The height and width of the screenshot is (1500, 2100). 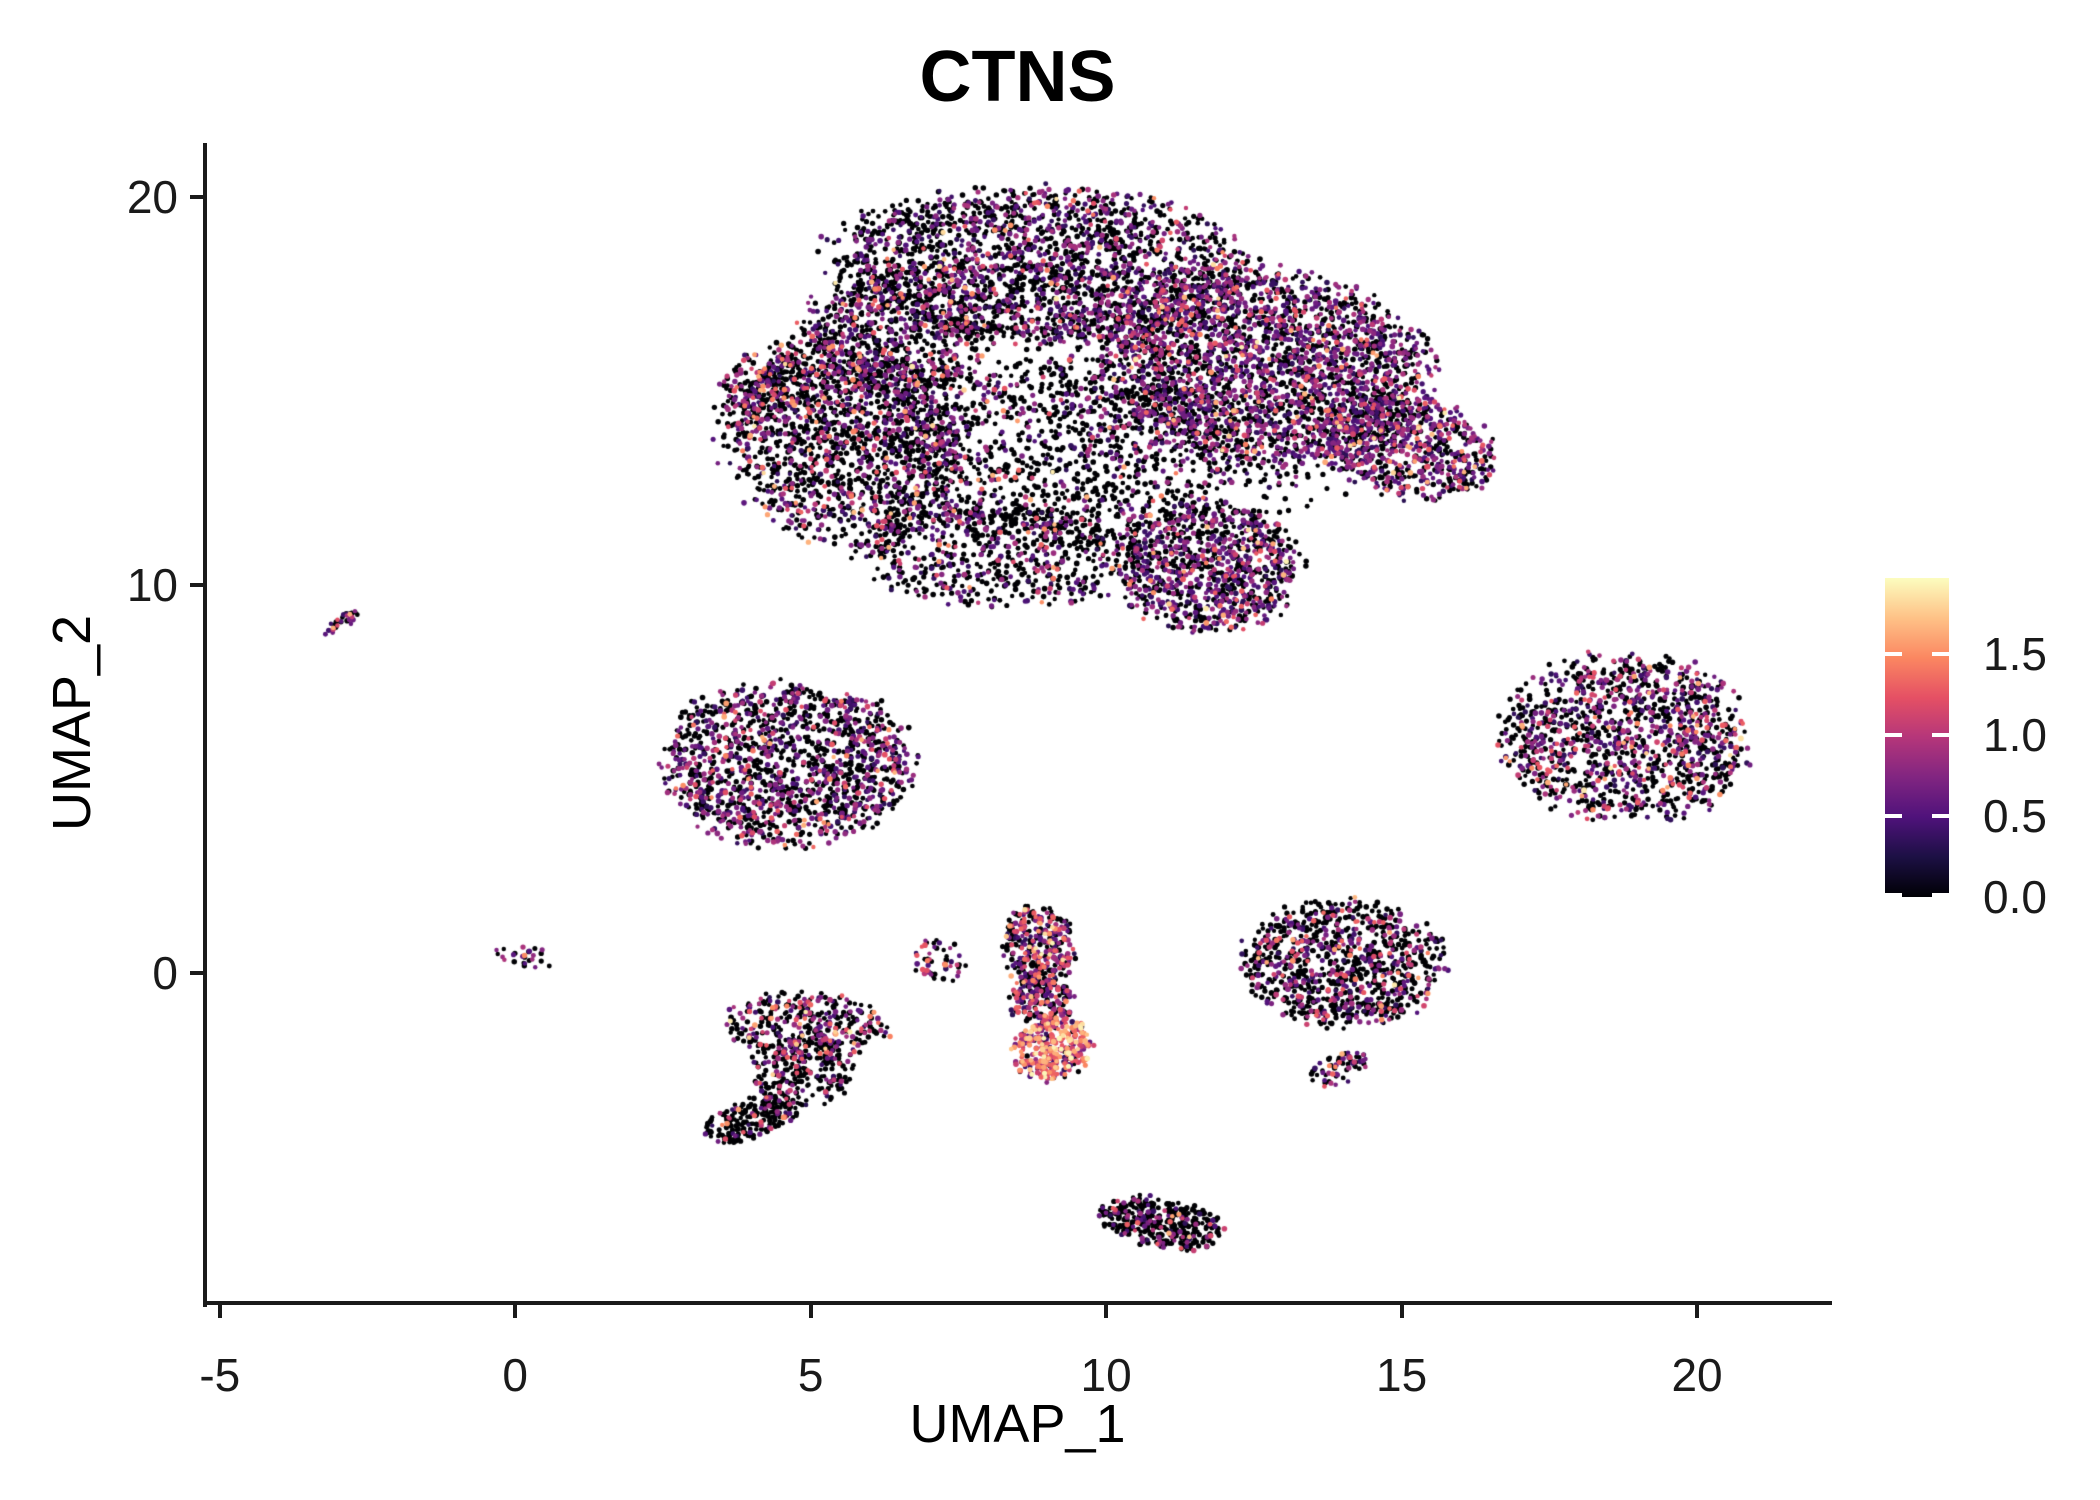 I want to click on x-axis-line, so click(x=1017, y=1303).